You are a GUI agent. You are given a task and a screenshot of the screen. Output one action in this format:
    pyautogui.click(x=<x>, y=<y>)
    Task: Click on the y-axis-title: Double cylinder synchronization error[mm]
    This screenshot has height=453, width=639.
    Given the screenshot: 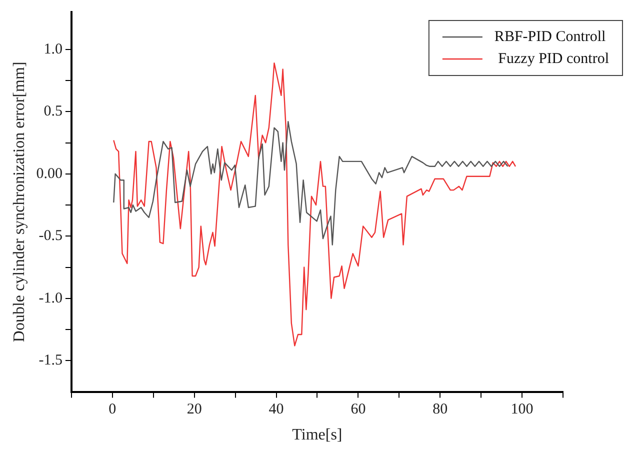 What is the action you would take?
    pyautogui.click(x=19, y=202)
    